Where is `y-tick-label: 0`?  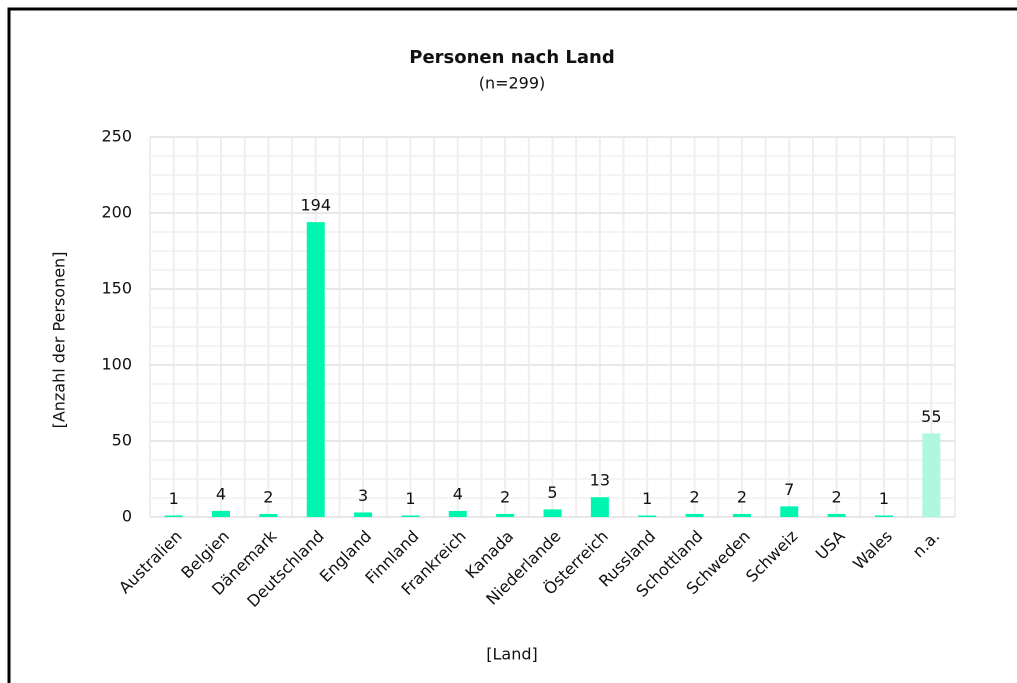 y-tick-label: 0 is located at coordinates (127, 516).